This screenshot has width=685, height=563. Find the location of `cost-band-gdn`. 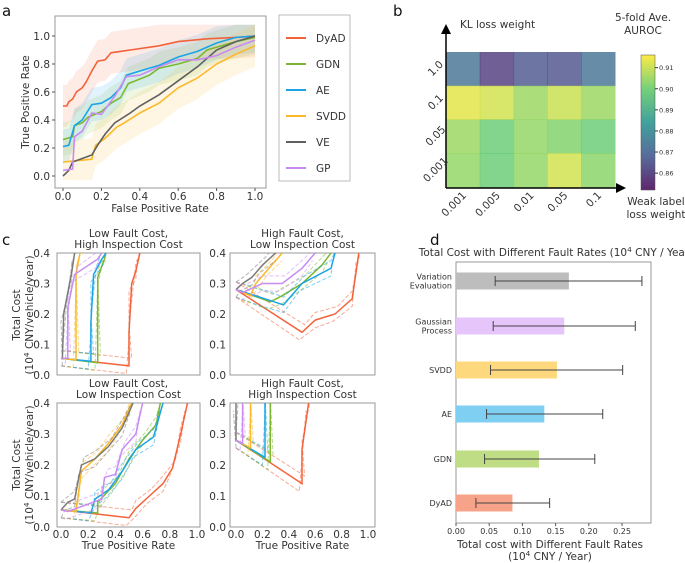

cost-band-gdn is located at coordinates (111, 454).